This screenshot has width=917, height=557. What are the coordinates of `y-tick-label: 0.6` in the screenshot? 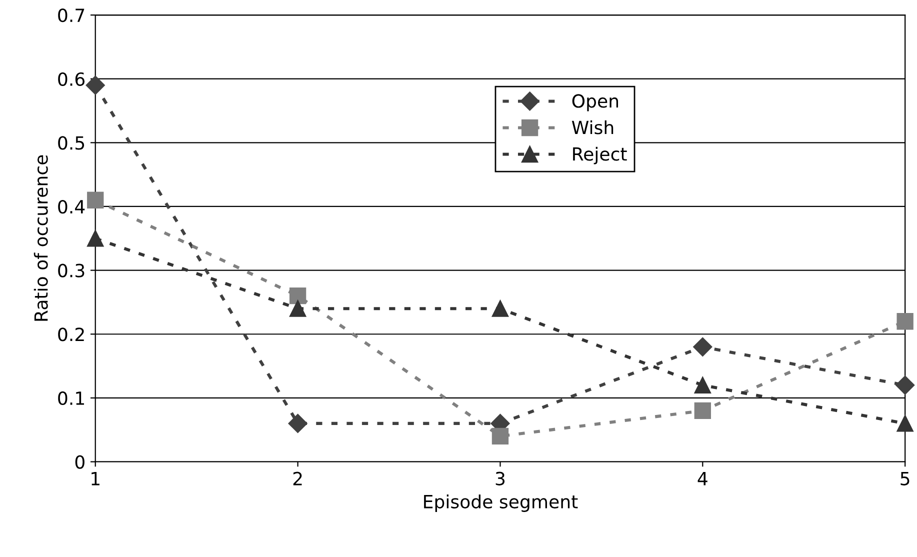 It's located at (71, 79).